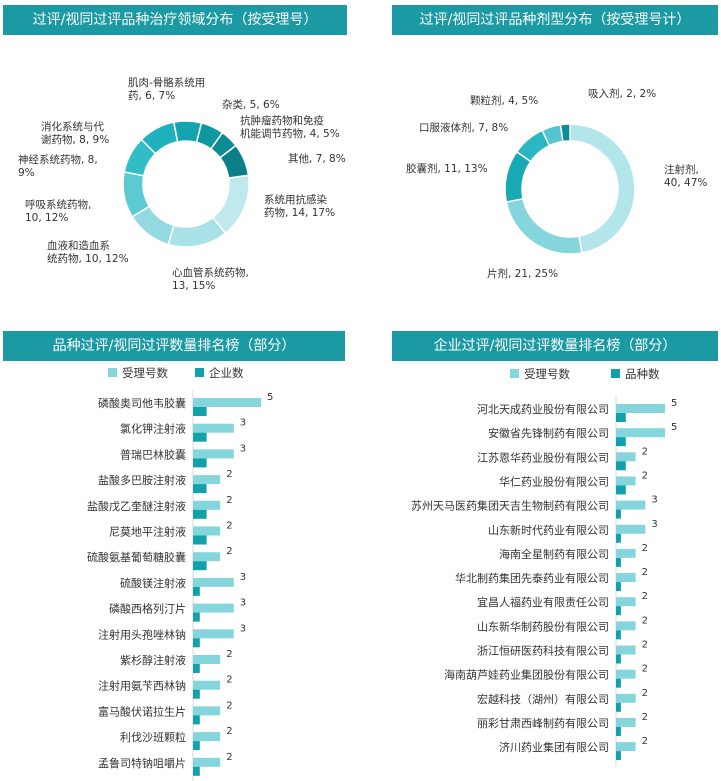  I want to click on slice-label: 杂类, 5, 6%, so click(251, 104).